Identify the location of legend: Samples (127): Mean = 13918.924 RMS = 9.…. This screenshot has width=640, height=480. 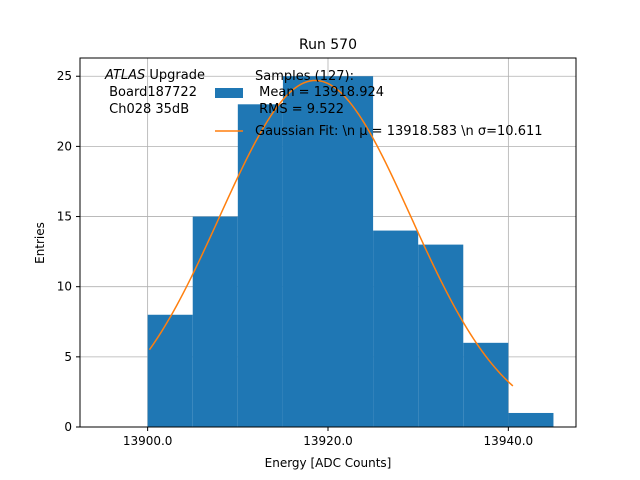
(379, 104).